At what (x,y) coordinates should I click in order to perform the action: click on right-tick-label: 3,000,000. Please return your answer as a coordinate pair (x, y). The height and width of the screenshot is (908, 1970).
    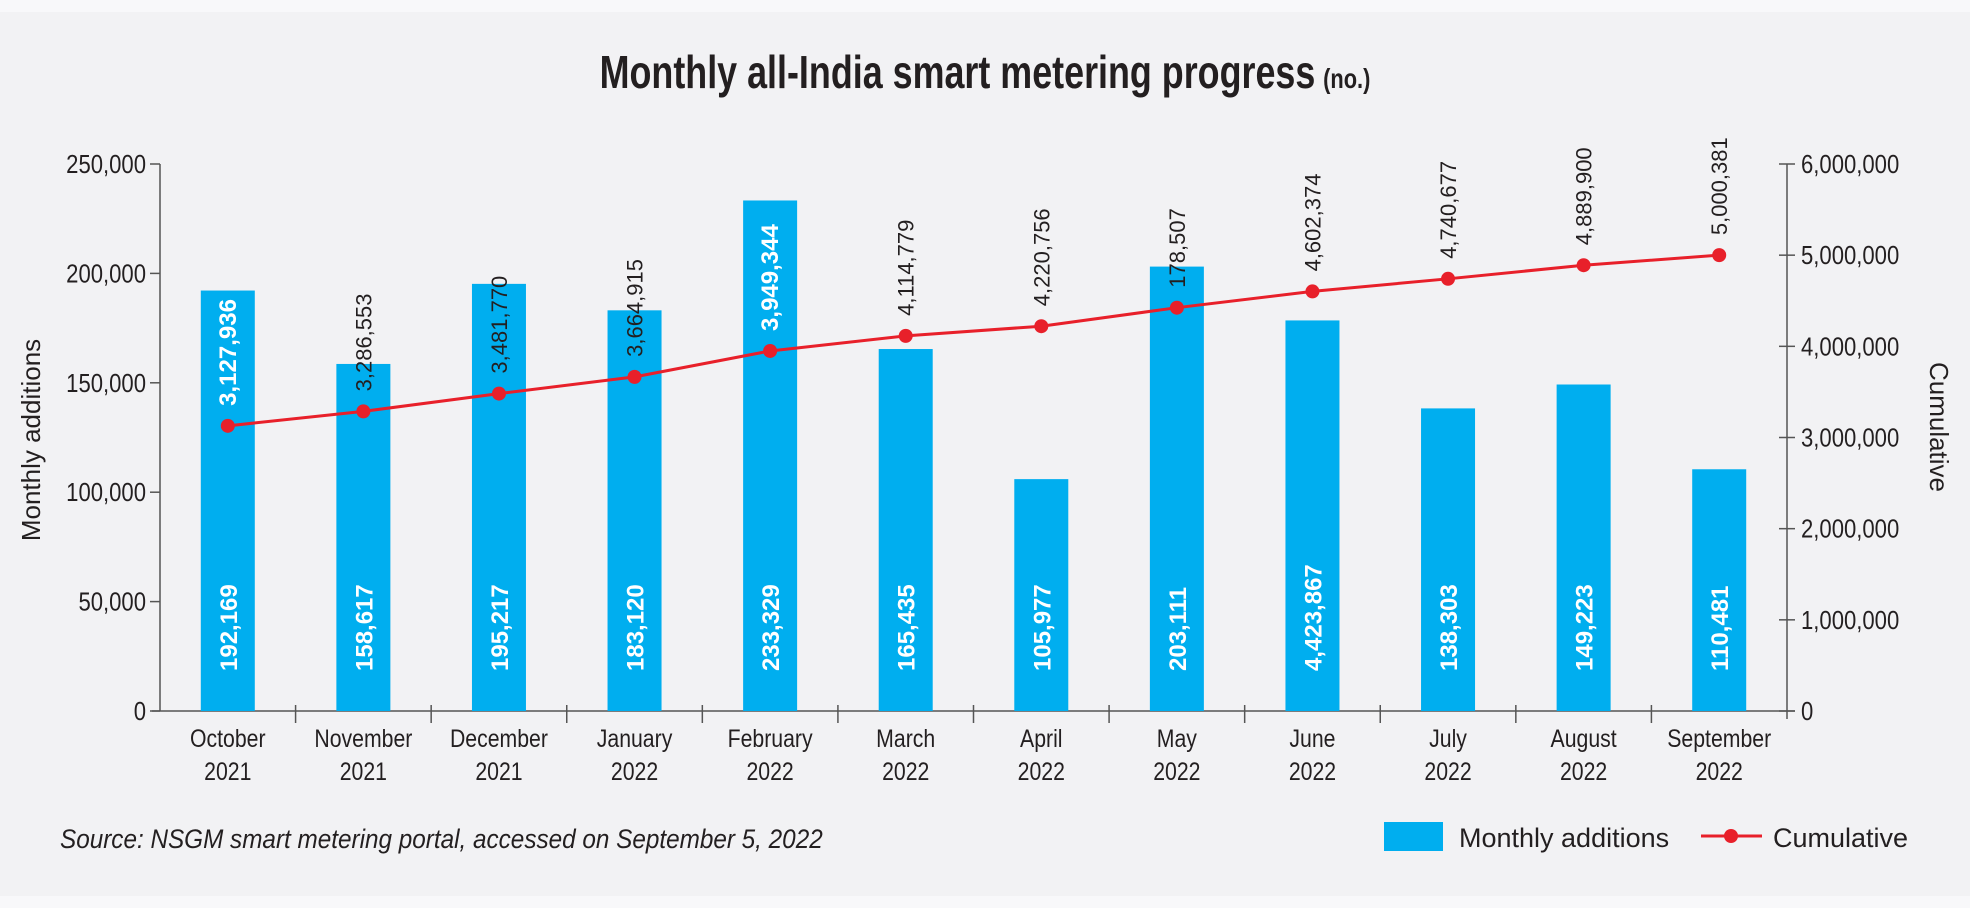
    Looking at the image, I should click on (1850, 438).